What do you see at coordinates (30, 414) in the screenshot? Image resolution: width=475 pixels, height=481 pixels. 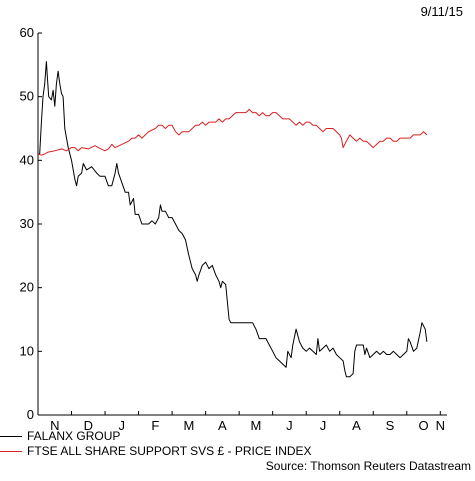 I see `y-tick-label: 0` at bounding box center [30, 414].